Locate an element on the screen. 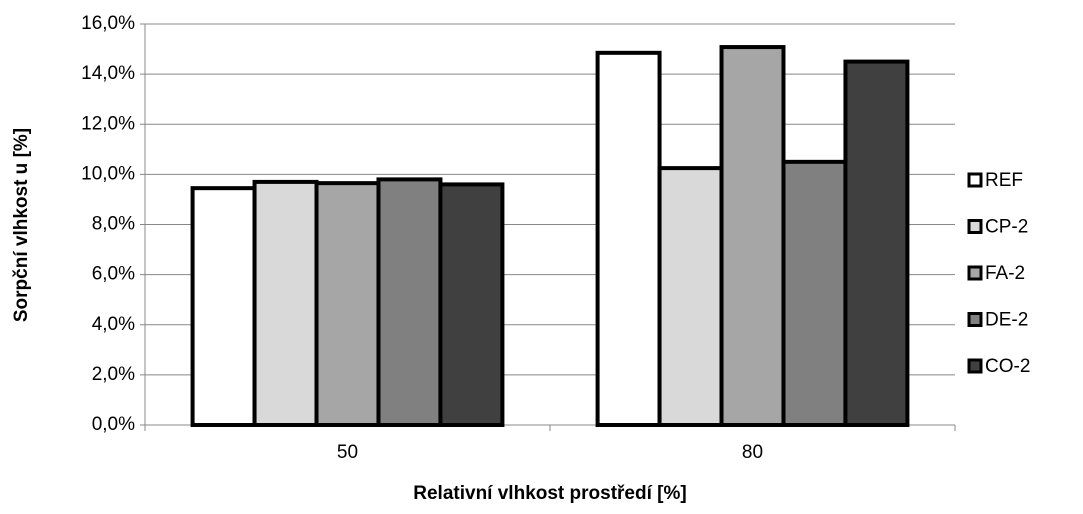 Image resolution: width=1083 pixels, height=514 pixels. y-tick-label: 4,0% is located at coordinates (113, 324).